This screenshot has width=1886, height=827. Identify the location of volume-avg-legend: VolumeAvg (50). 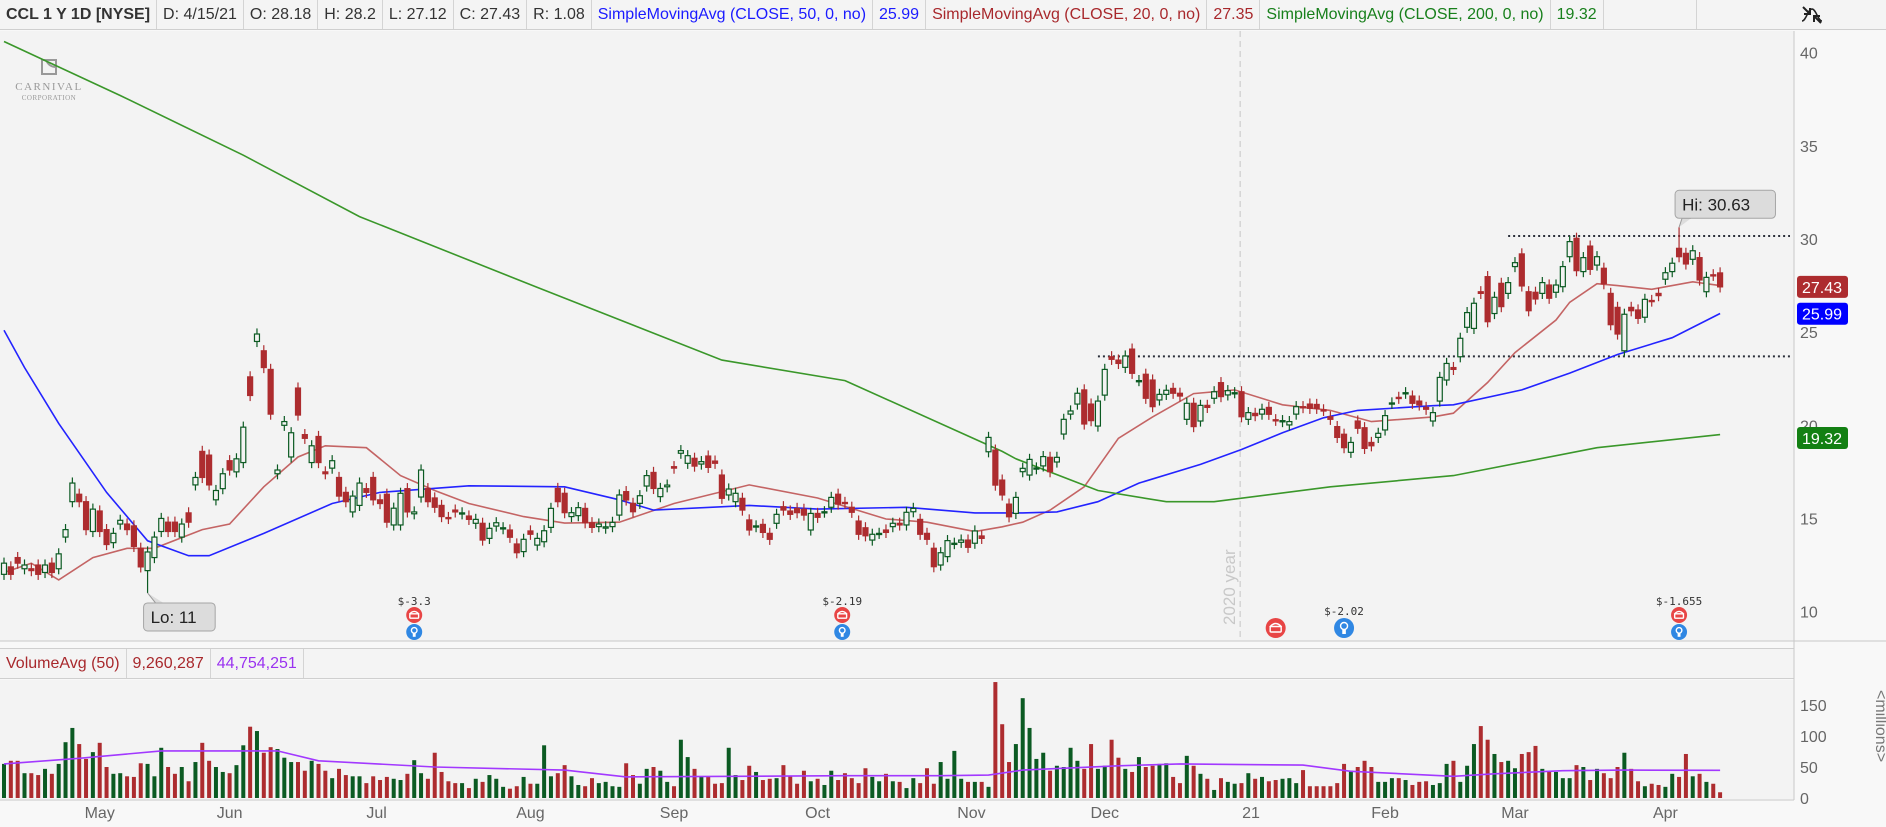
(63, 663).